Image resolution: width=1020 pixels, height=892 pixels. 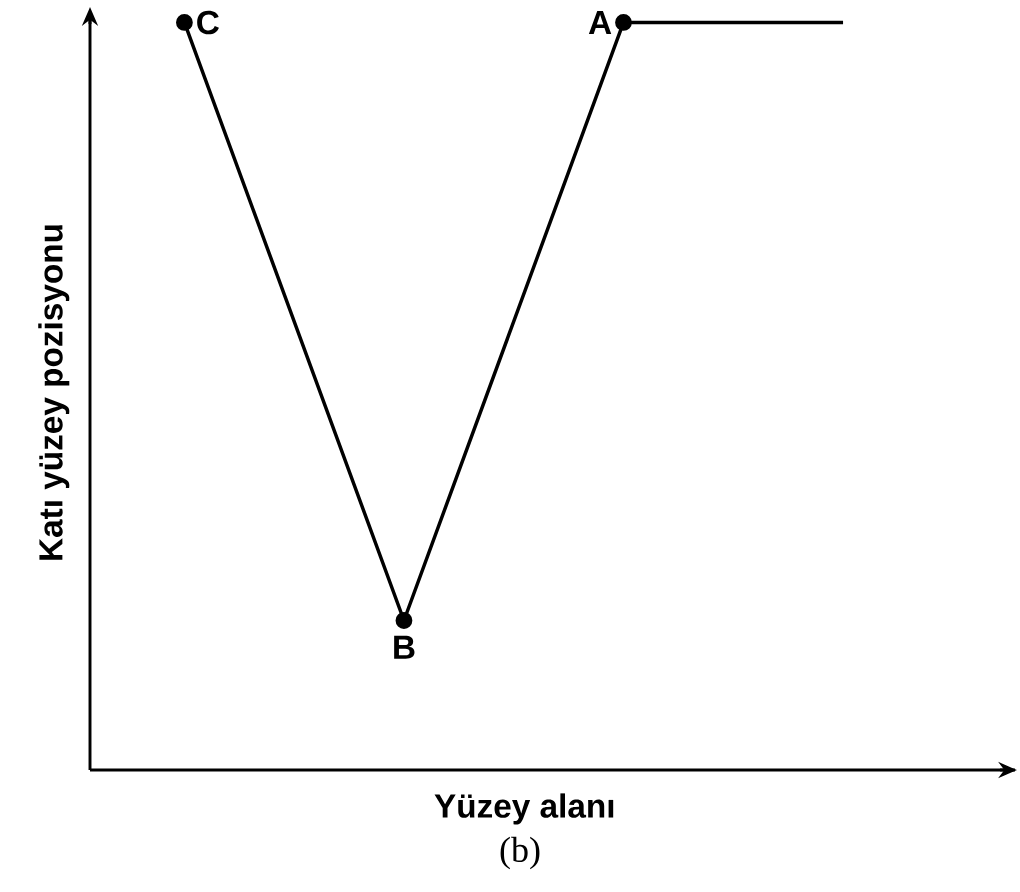 What do you see at coordinates (54, 392) in the screenshot?
I see `y-axis-title: Katı yüzey pozisyonu` at bounding box center [54, 392].